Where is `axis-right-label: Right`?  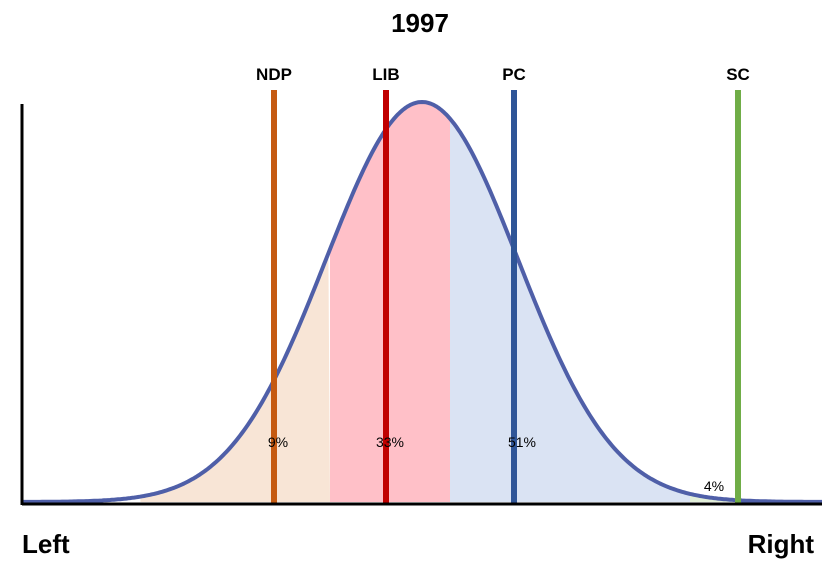 axis-right-label: Right is located at coordinates (781, 544).